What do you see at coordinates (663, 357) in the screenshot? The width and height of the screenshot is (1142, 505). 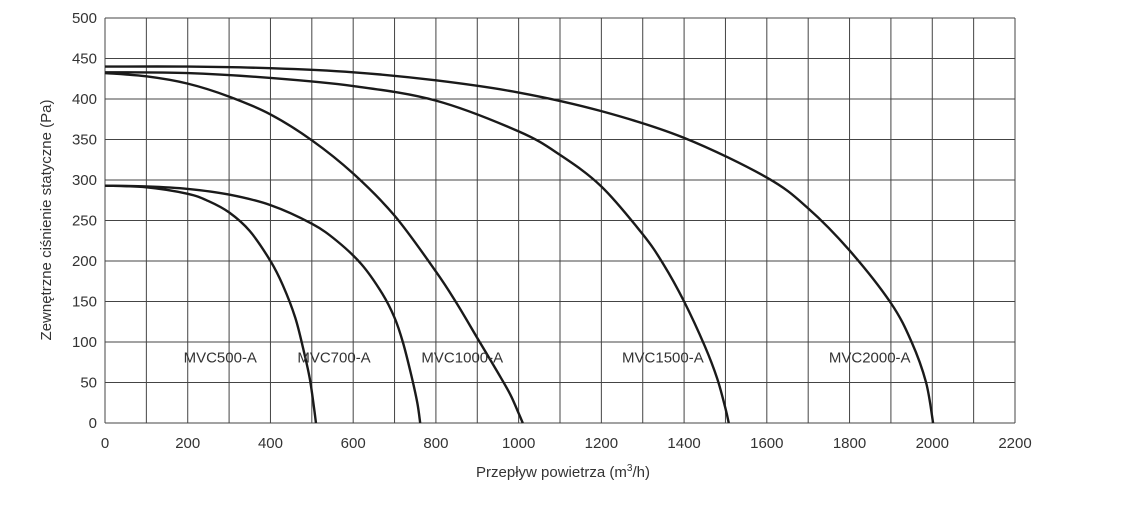 I see `series-label-mvc1500-a: MVC1500-A` at bounding box center [663, 357].